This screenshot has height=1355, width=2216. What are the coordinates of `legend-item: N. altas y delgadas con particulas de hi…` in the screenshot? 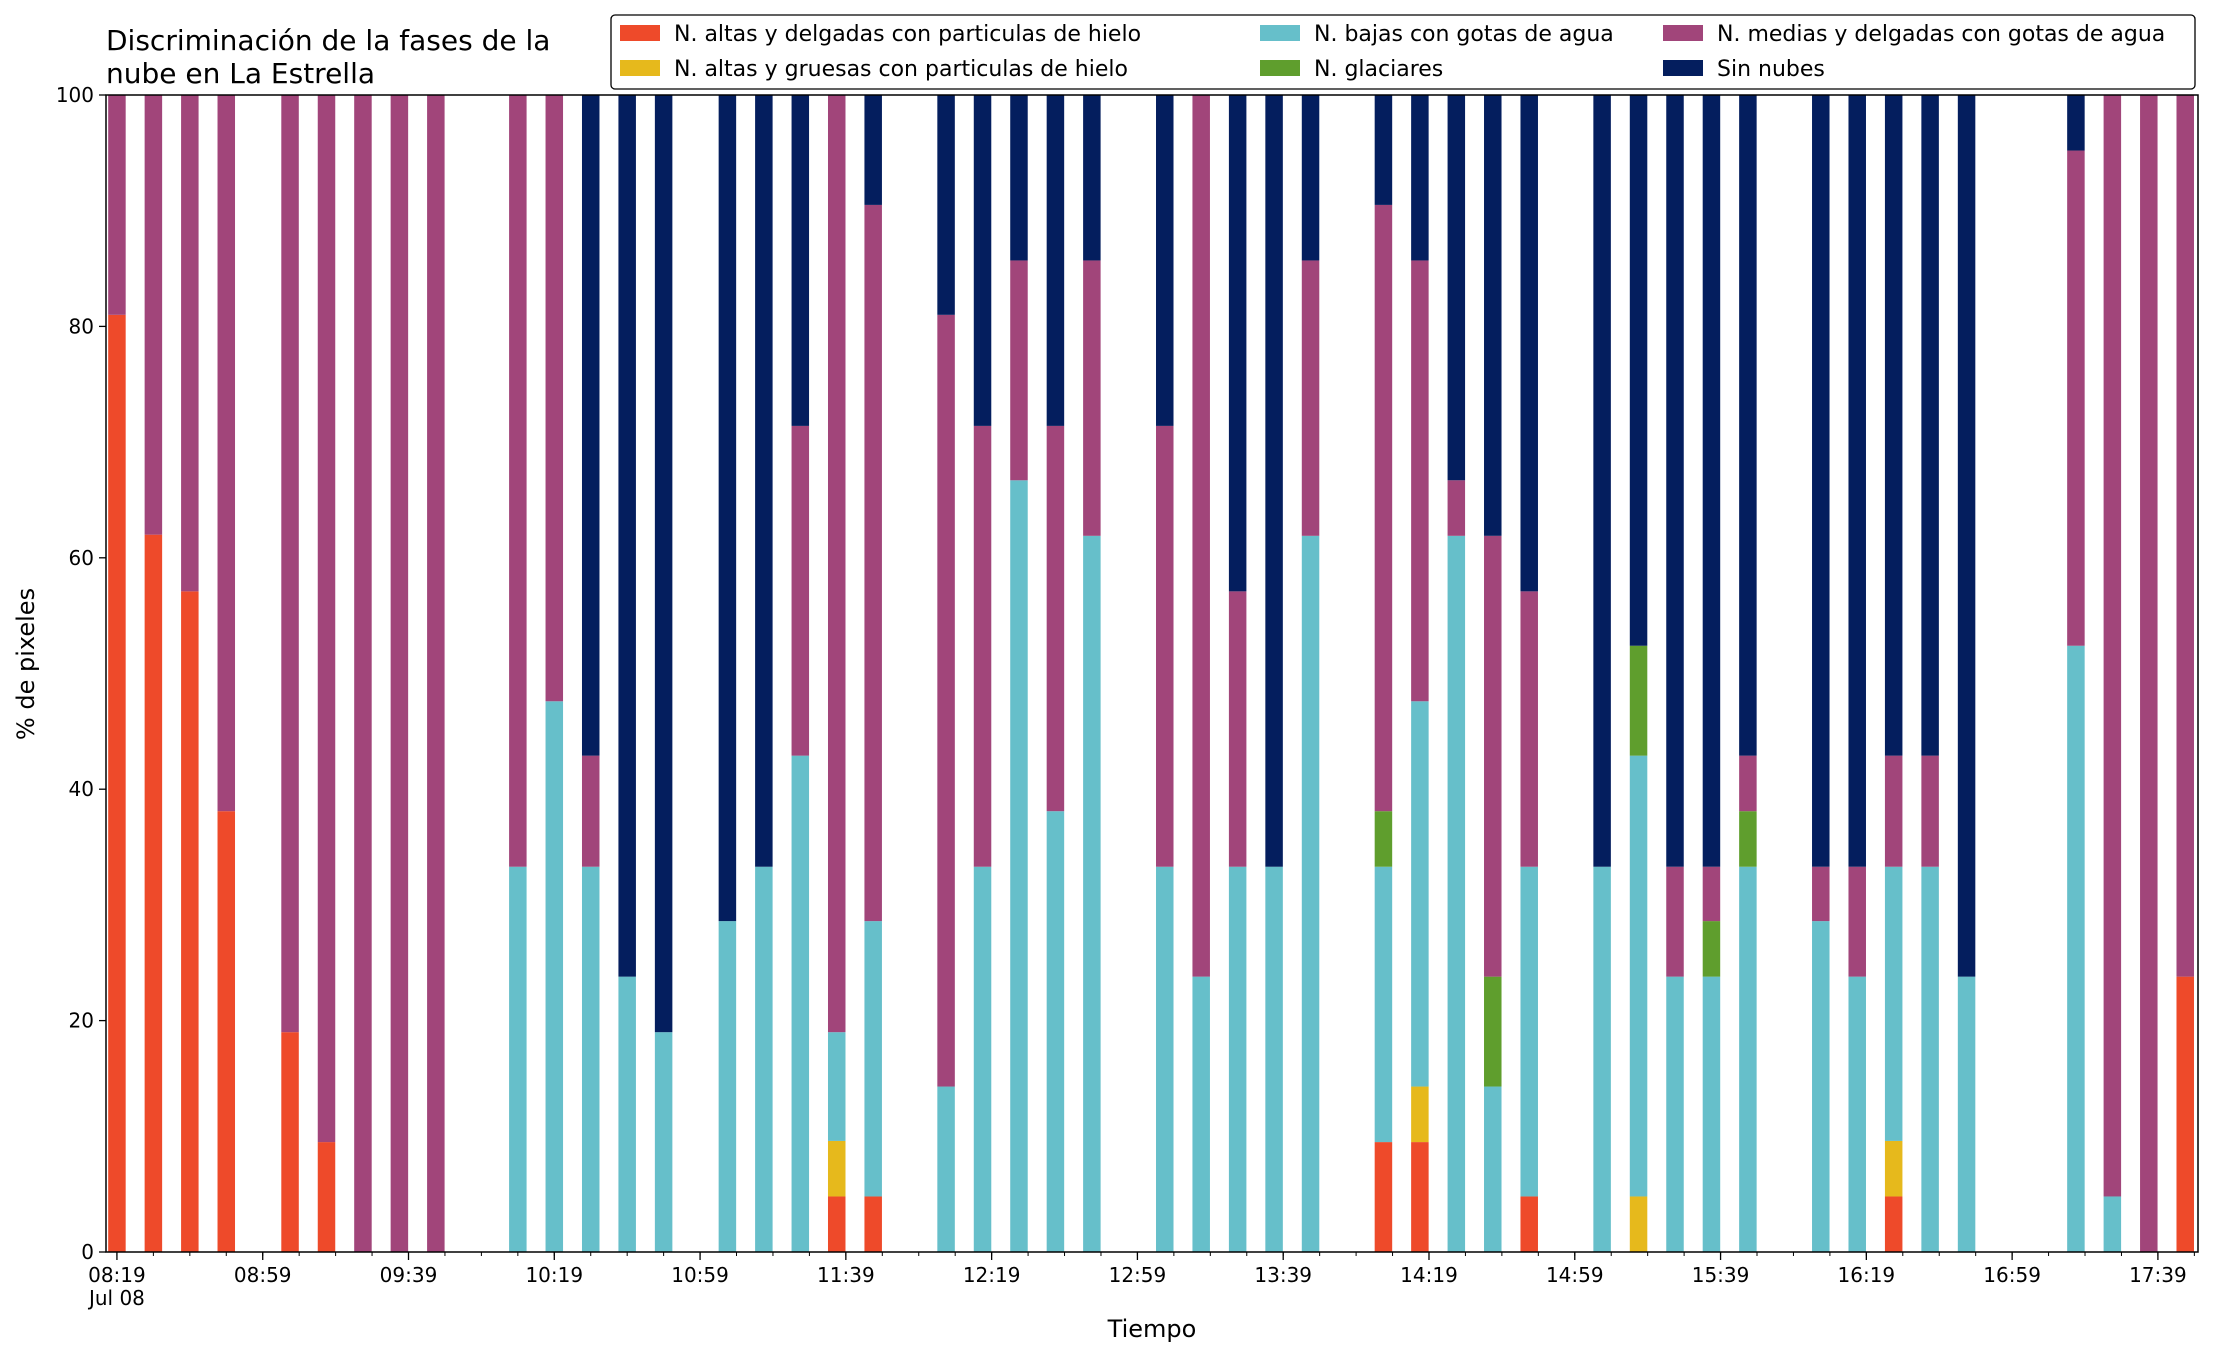 It's located at (880, 34).